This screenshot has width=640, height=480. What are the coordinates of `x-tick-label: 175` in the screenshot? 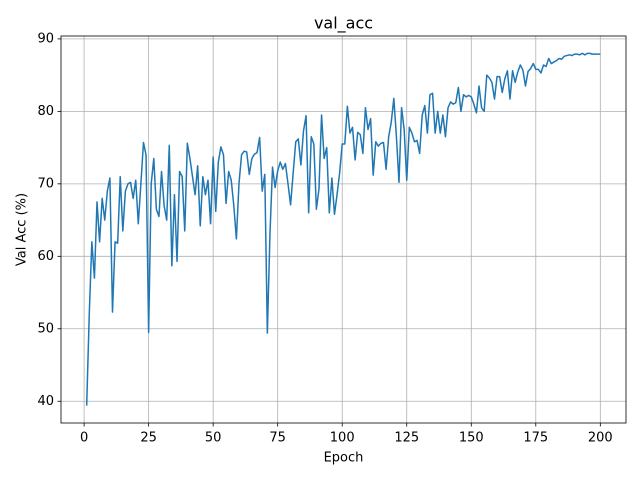 It's located at (535, 438).